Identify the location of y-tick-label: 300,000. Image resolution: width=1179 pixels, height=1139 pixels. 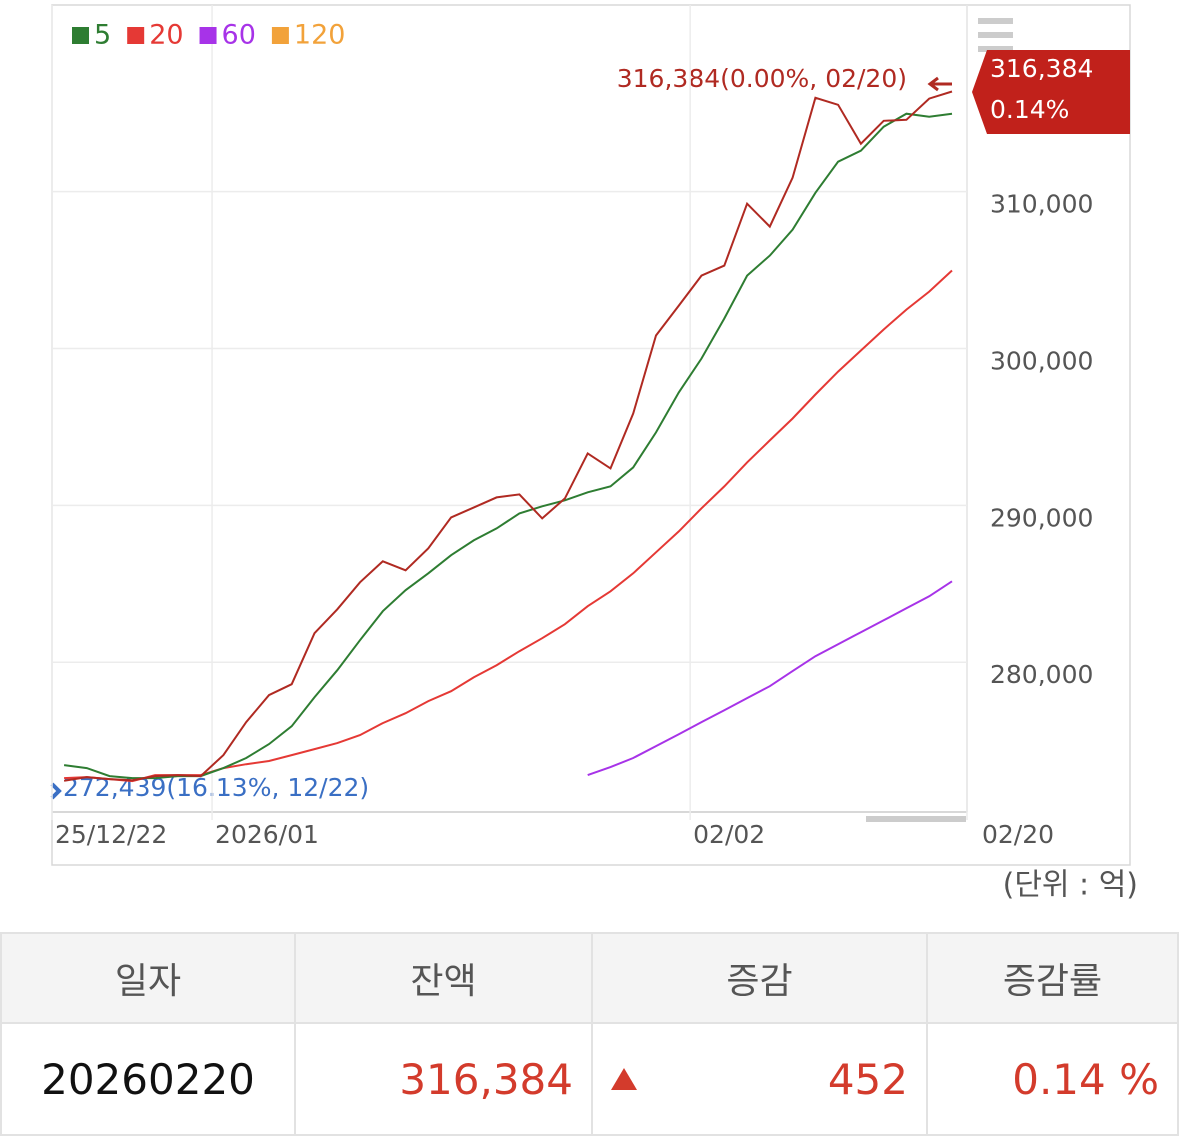
(1041, 361).